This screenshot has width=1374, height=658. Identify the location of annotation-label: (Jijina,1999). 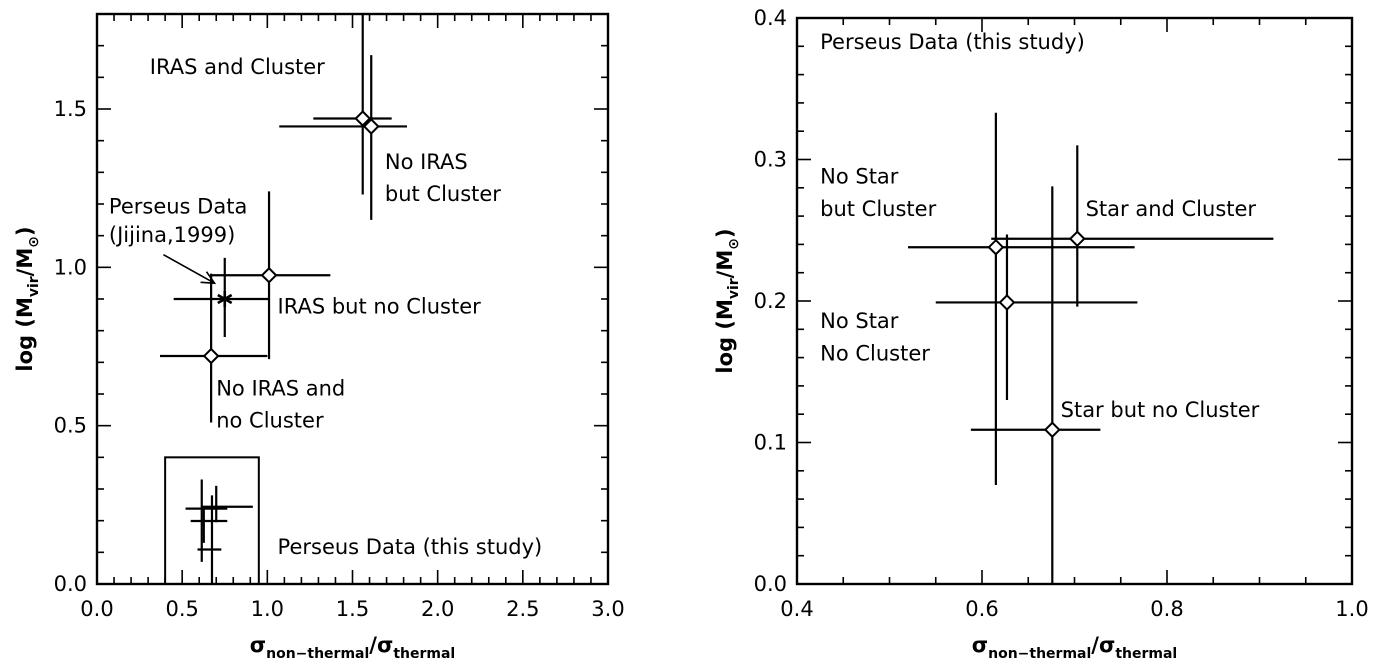
(172, 235).